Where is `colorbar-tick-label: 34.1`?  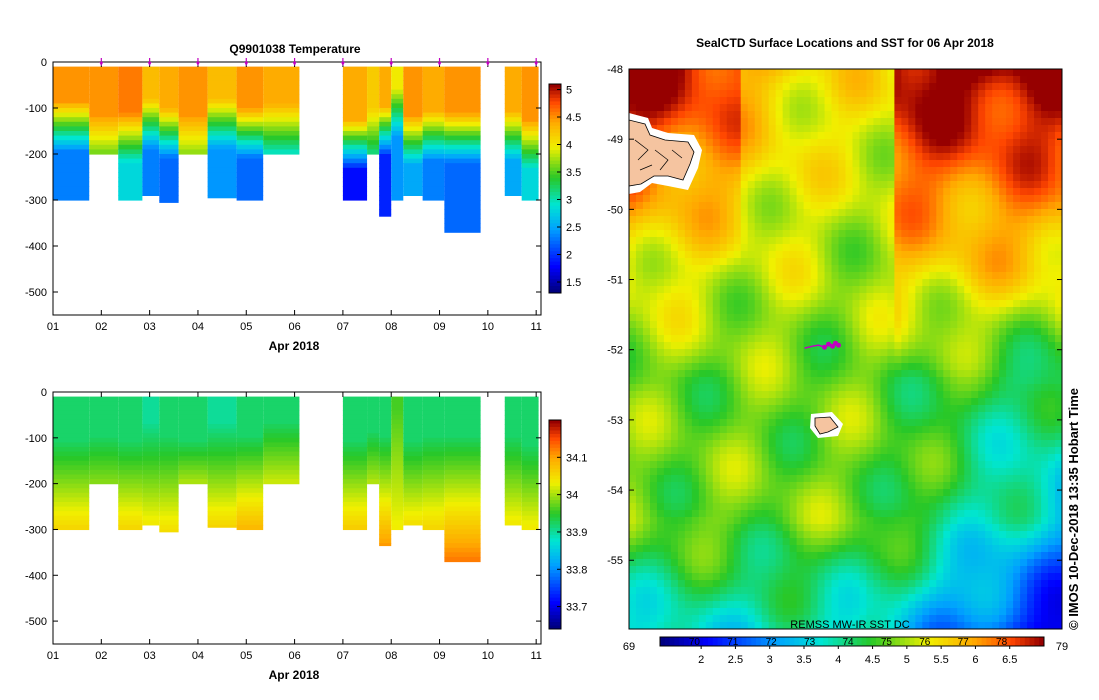
colorbar-tick-label: 34.1 is located at coordinates (576, 458).